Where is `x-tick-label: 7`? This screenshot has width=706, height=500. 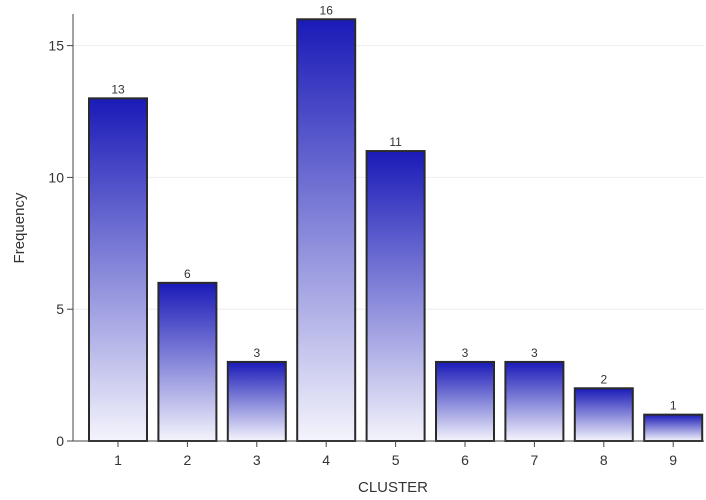
x-tick-label: 7 is located at coordinates (535, 460).